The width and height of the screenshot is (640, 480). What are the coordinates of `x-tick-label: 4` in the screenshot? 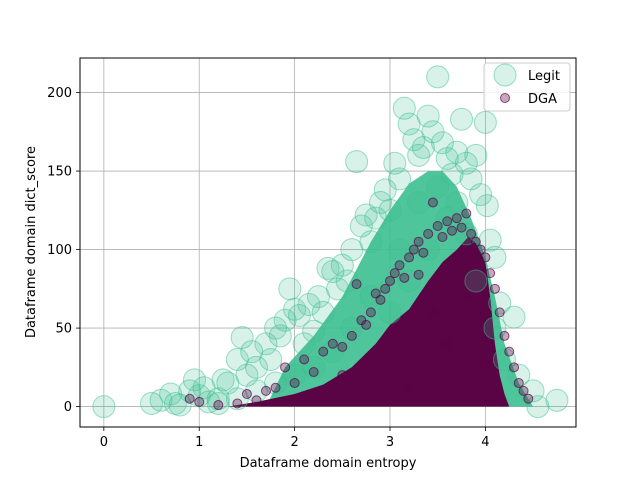 It's located at (485, 442).